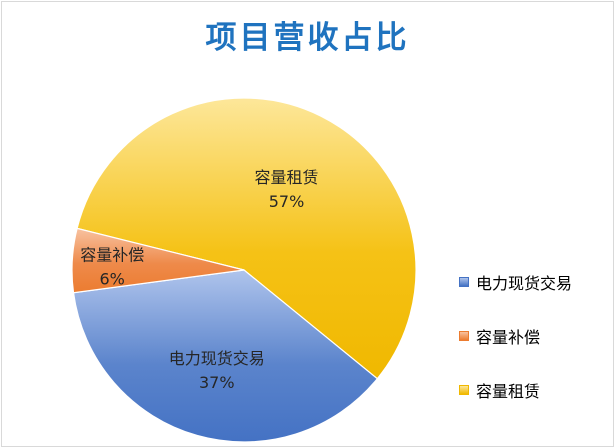 The width and height of the screenshot is (615, 448). What do you see at coordinates (217, 358) in the screenshot?
I see `label-spot-trading-name: 电力现货交易` at bounding box center [217, 358].